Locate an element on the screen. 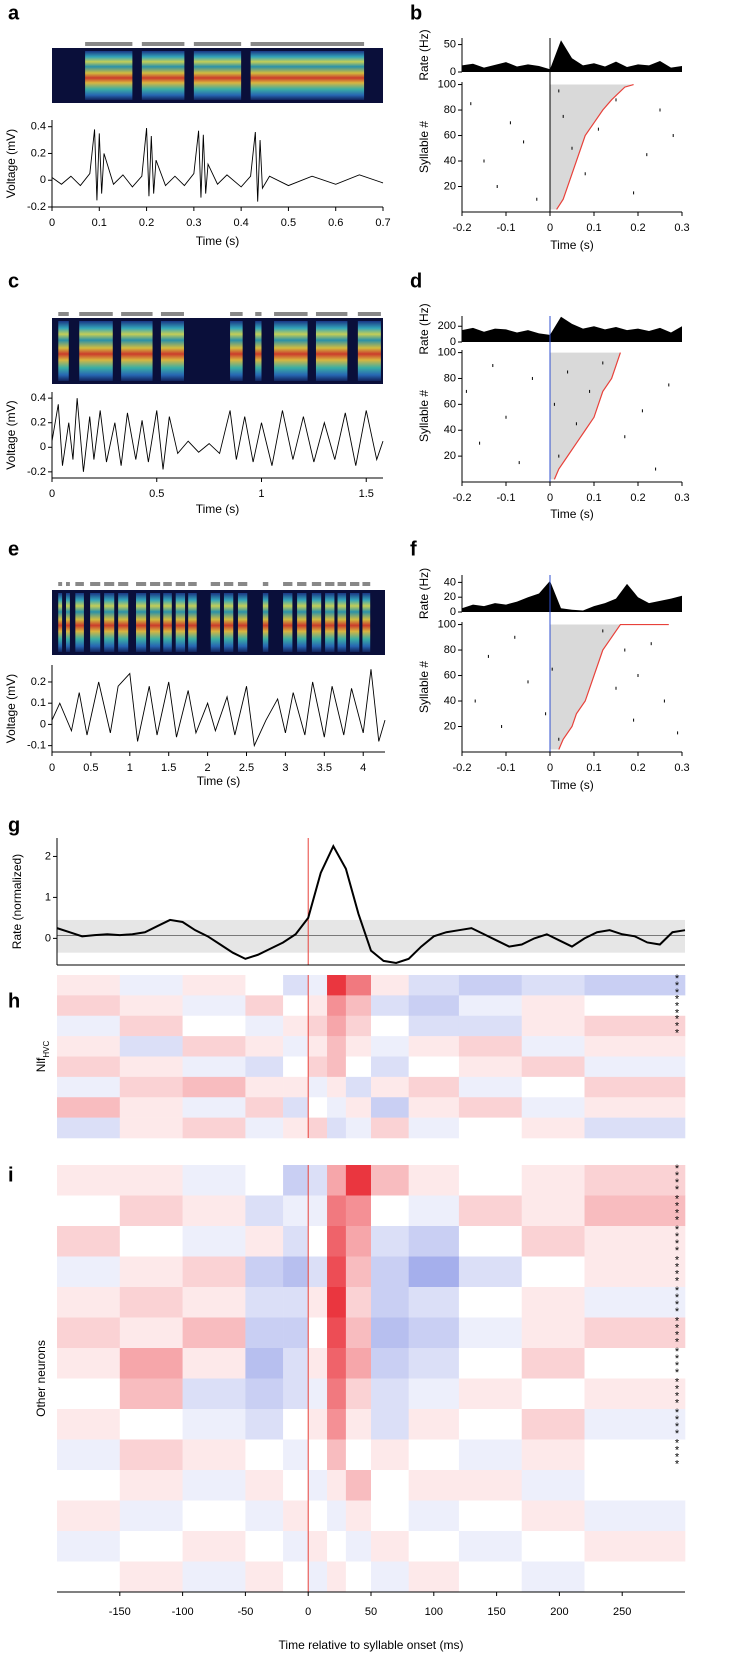 This screenshot has height=1680, width=742. voltage-trace is located at coordinates (218, 708).